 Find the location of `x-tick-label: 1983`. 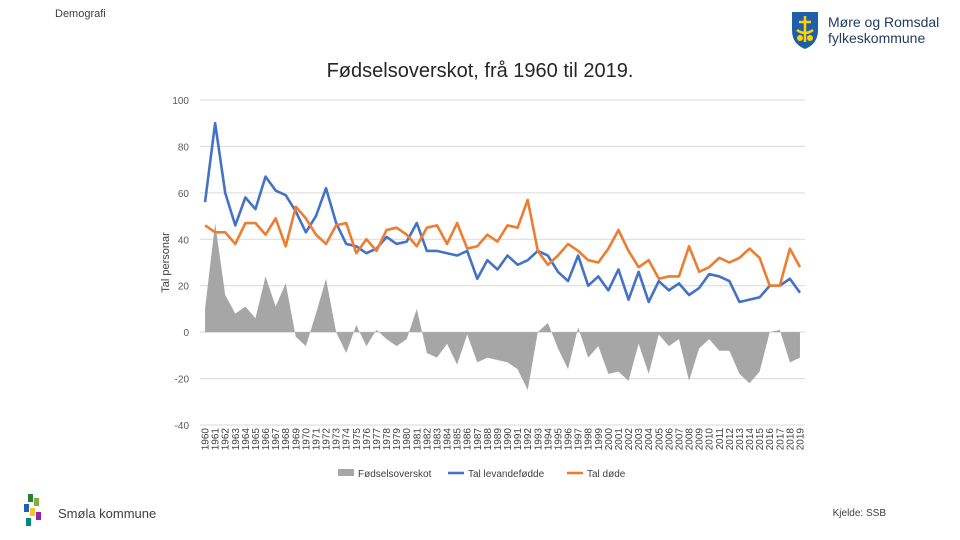

x-tick-label: 1983 is located at coordinates (437, 439).